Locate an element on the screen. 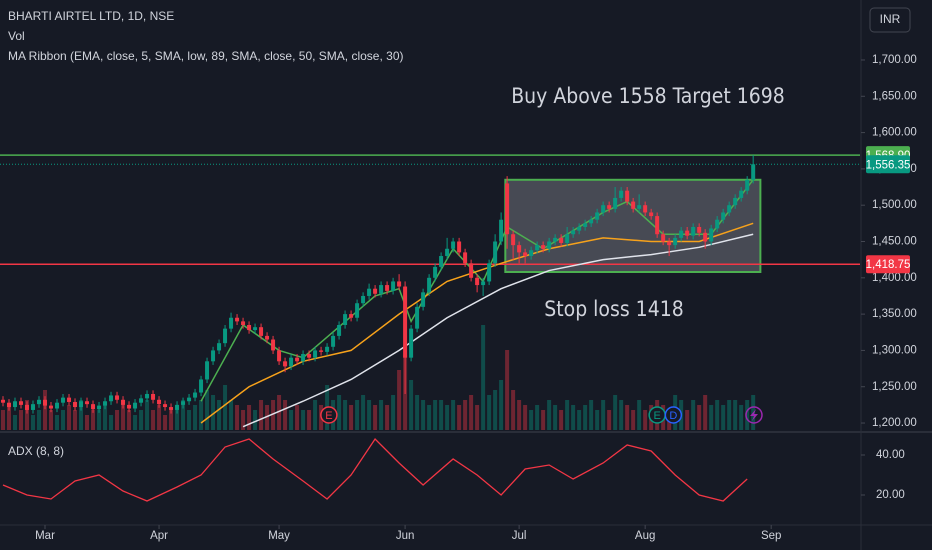 This screenshot has height=550, width=932. x-tick-label: Aug is located at coordinates (645, 536).